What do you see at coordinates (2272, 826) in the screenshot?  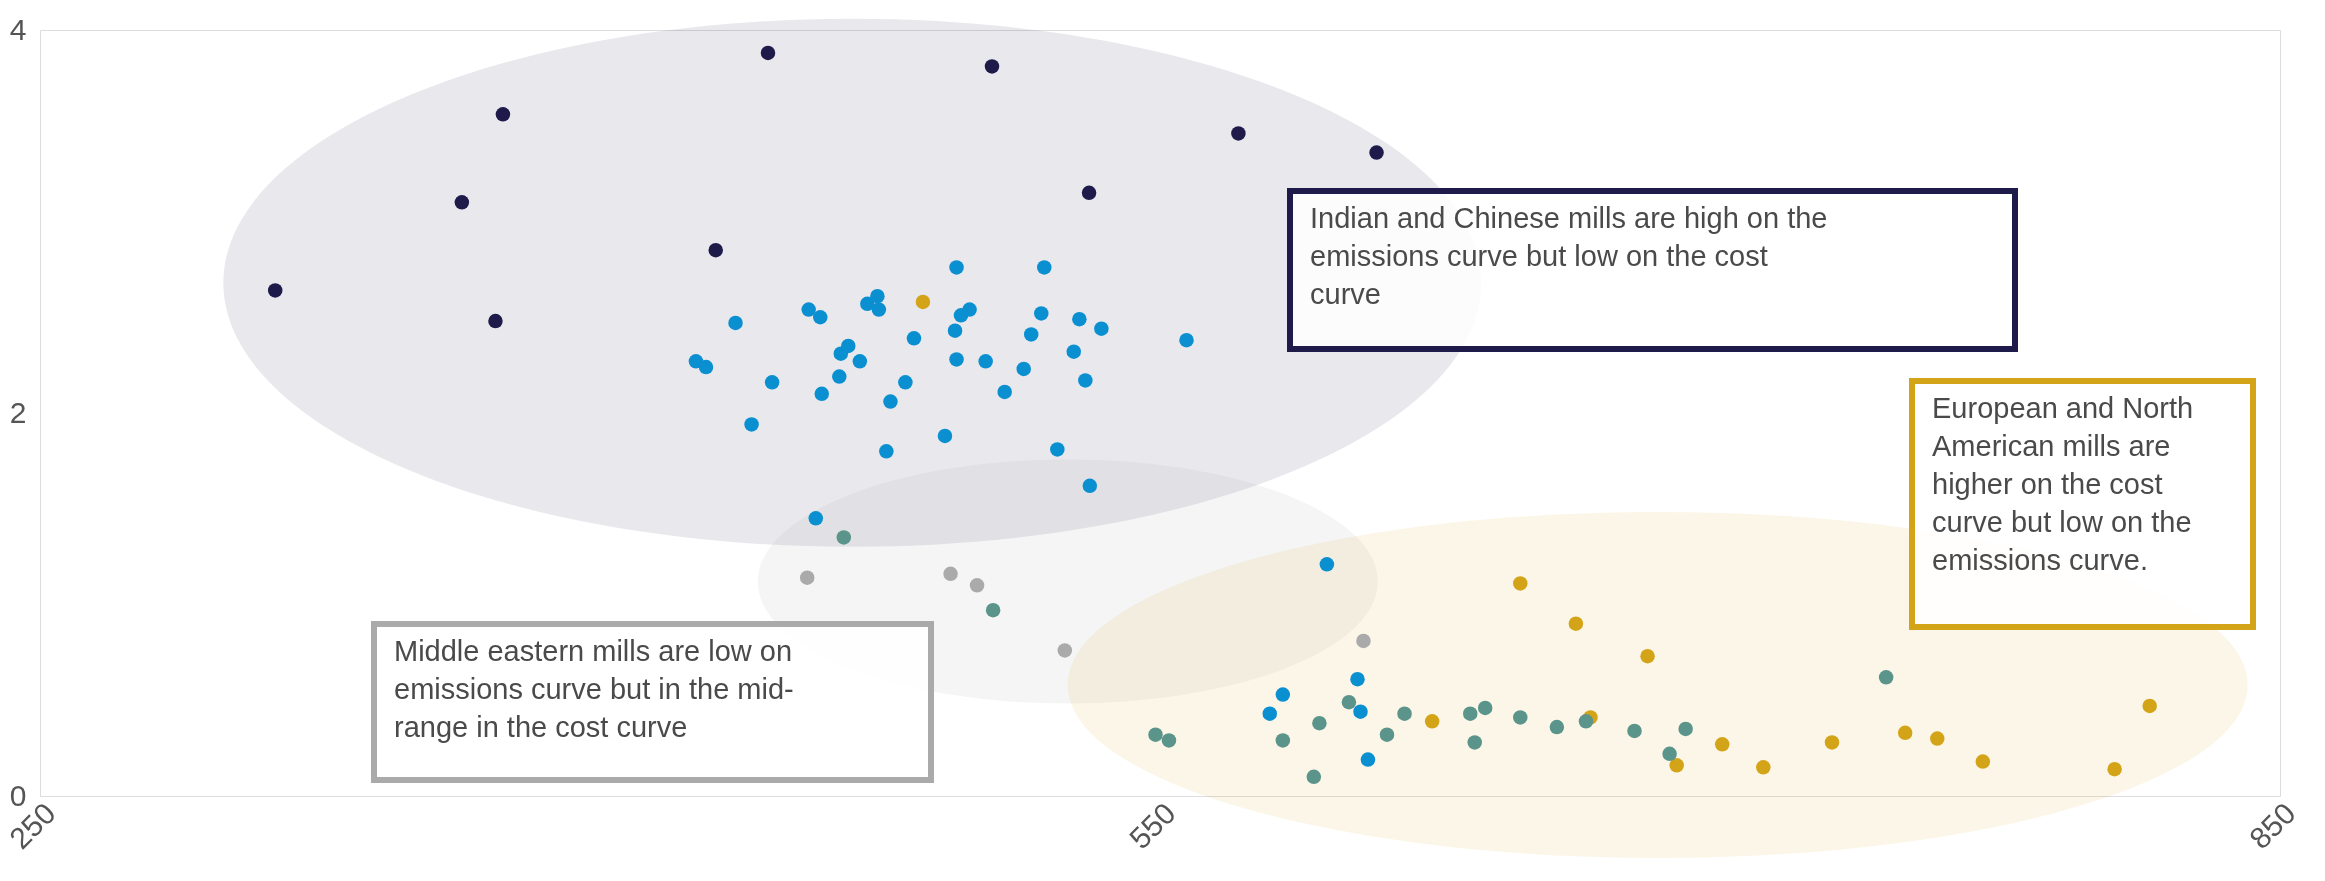 I see `x-tick-label: 850` at bounding box center [2272, 826].